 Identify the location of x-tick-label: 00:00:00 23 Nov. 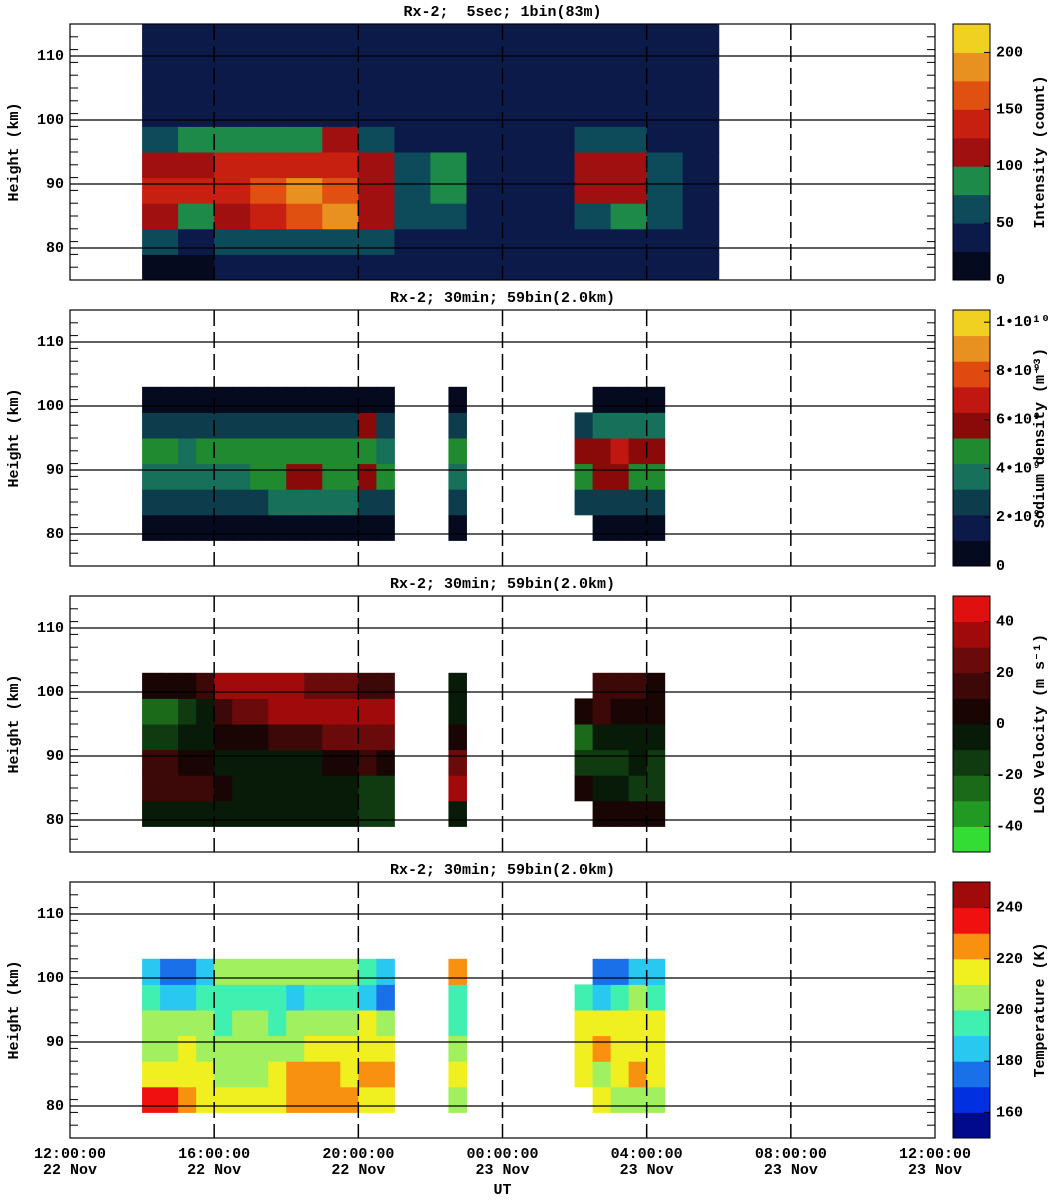
(502, 1162).